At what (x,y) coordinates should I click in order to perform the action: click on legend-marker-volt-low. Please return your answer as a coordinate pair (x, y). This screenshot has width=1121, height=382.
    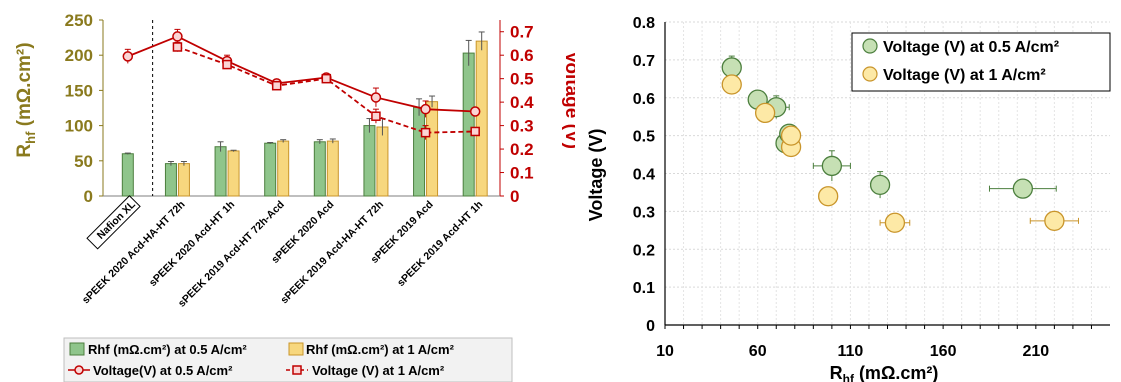
    Looking at the image, I should click on (79, 370).